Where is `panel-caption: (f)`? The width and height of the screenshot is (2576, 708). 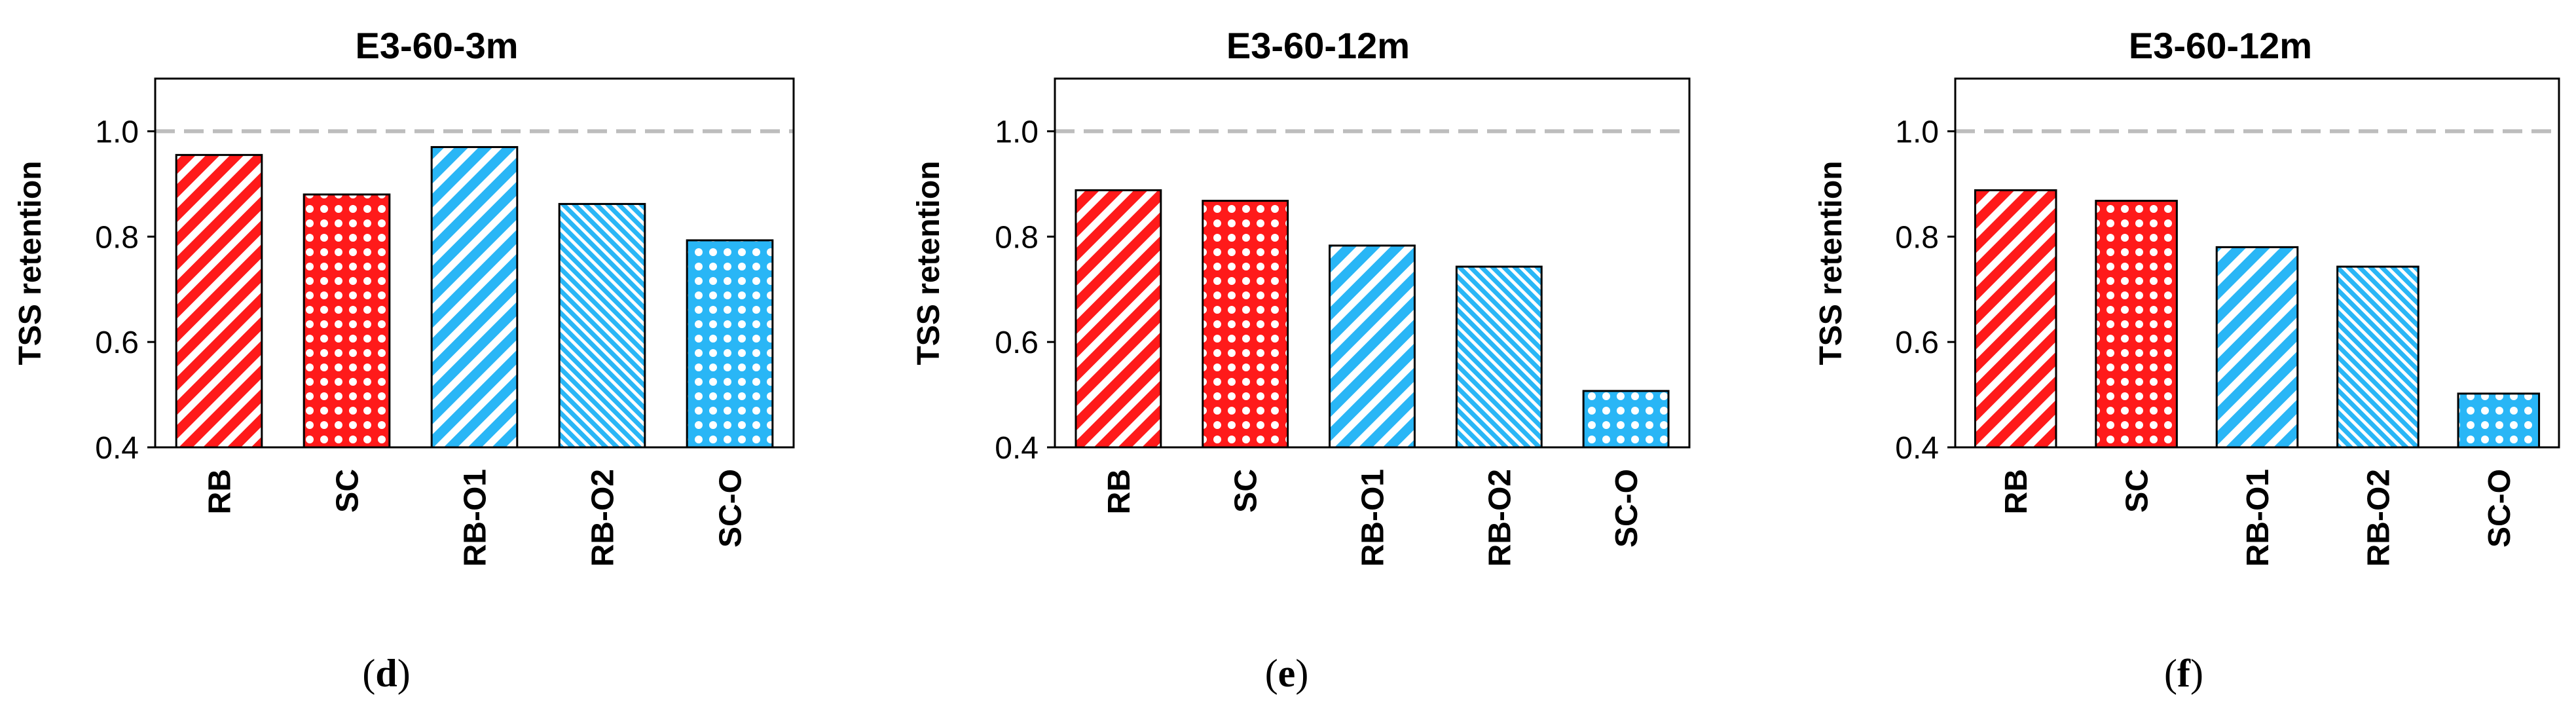 panel-caption: (f) is located at coordinates (2183, 673).